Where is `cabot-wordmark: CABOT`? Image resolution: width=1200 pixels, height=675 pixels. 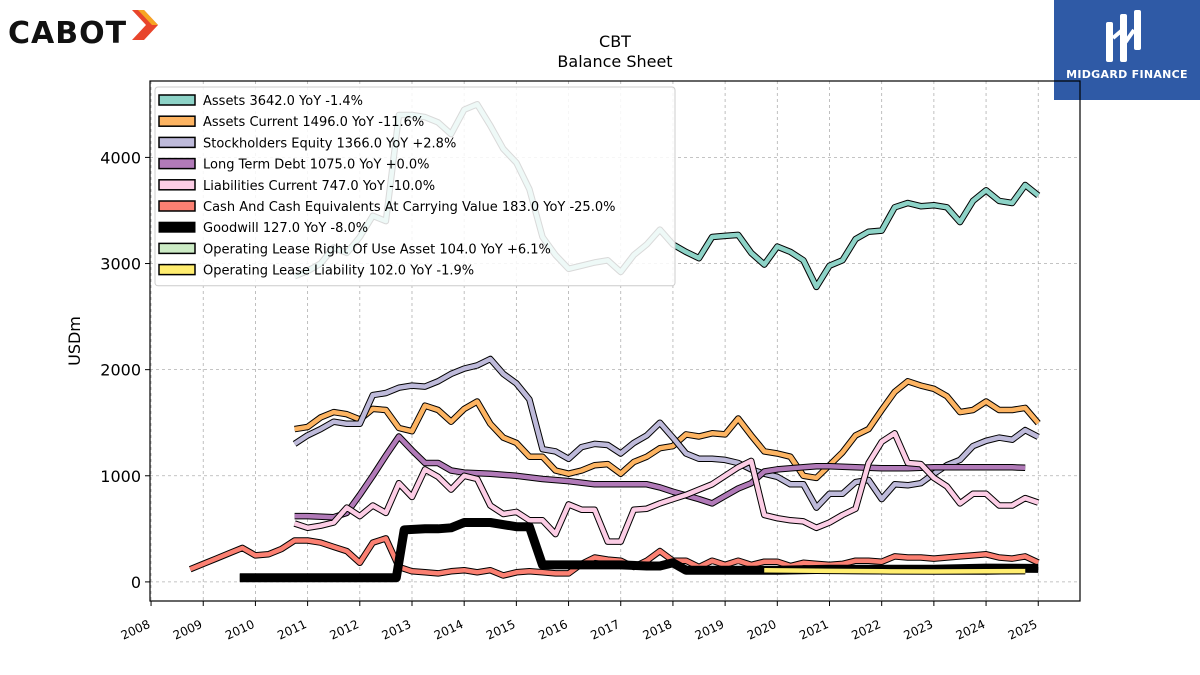
cabot-wordmark: CABOT is located at coordinates (68, 33).